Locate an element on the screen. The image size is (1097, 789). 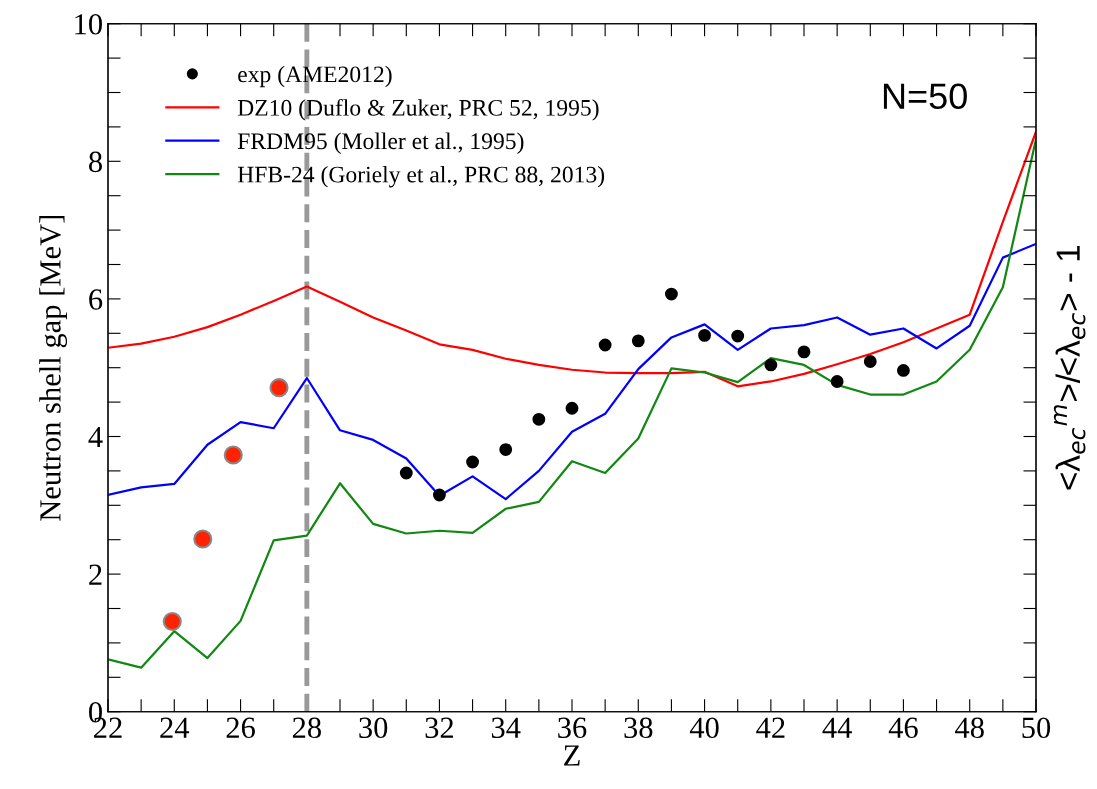
annotation: N=50 is located at coordinates (925, 96).